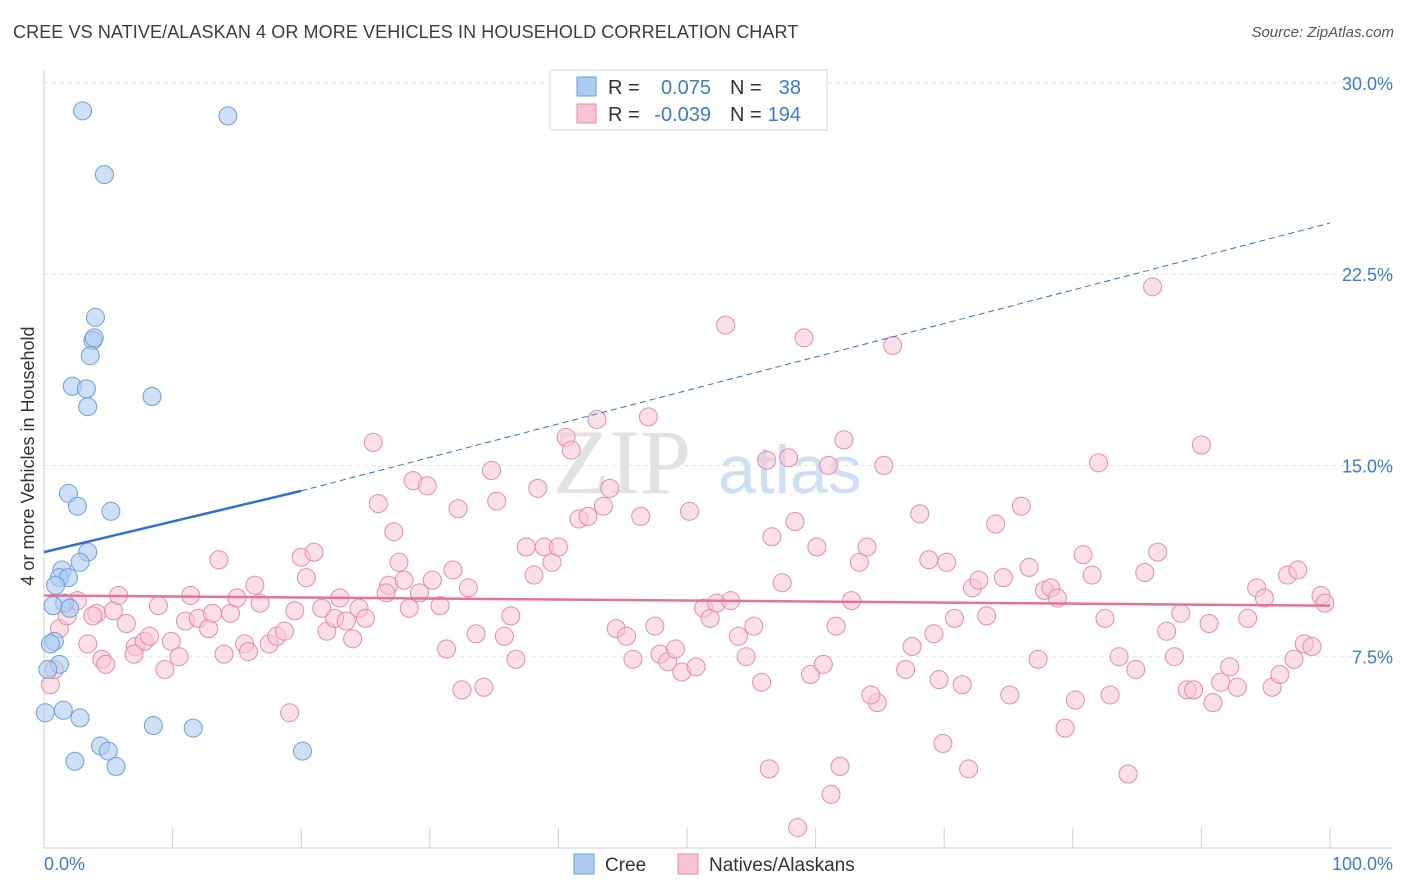 Image resolution: width=1406 pixels, height=892 pixels. I want to click on legend-swatch-cree, so click(586, 86).